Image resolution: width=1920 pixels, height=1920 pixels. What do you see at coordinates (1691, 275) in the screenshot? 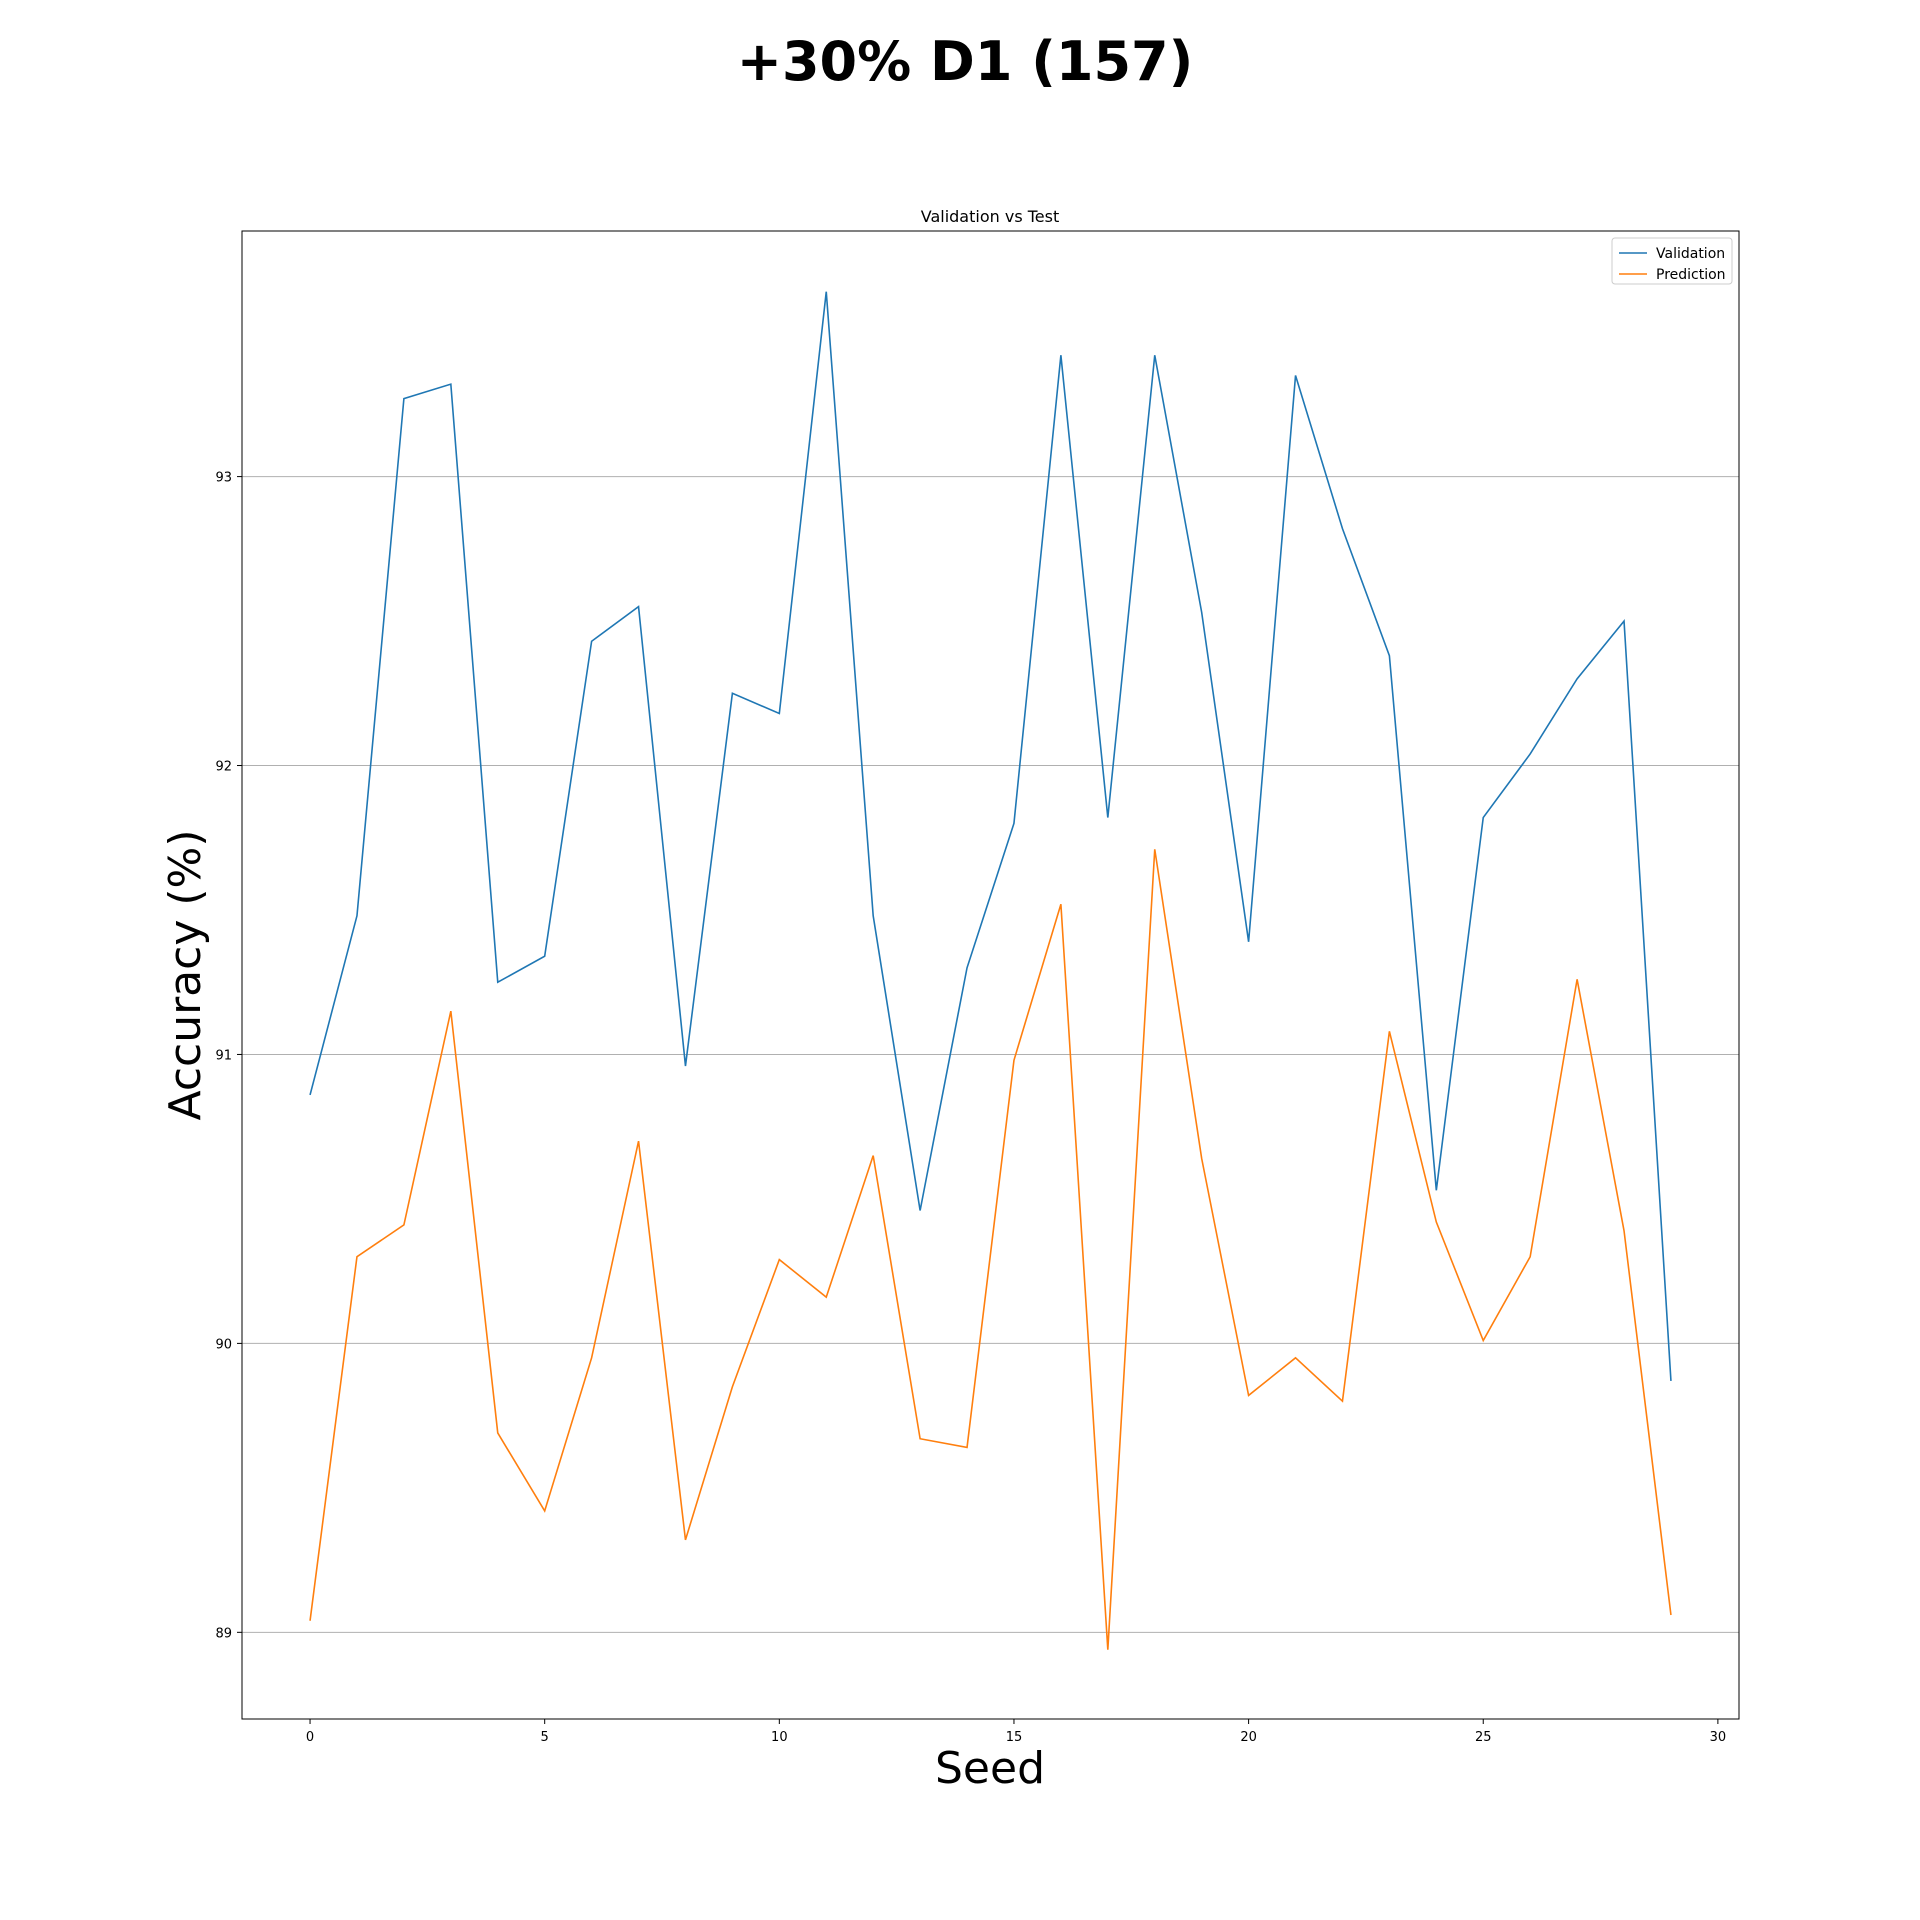
I see `legend-label: Prediction` at bounding box center [1691, 275].